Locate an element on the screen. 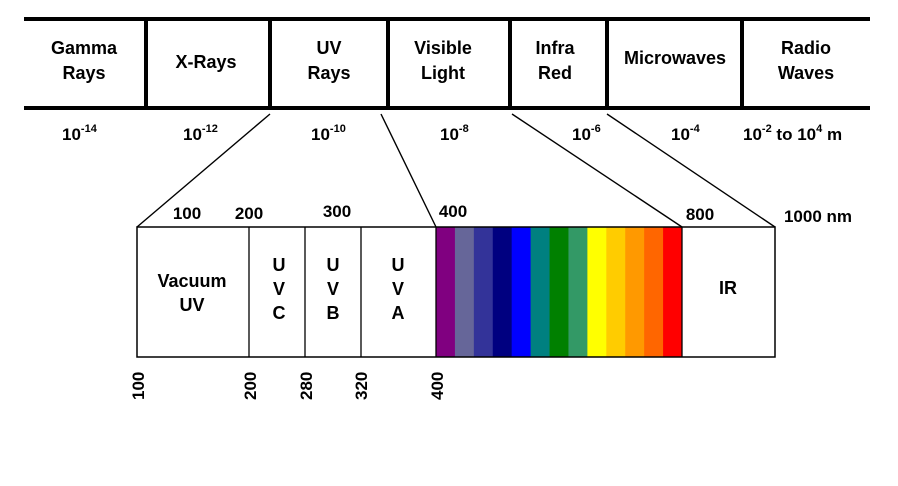 The width and height of the screenshot is (898, 486). region-uvb-v: V is located at coordinates (333, 289).